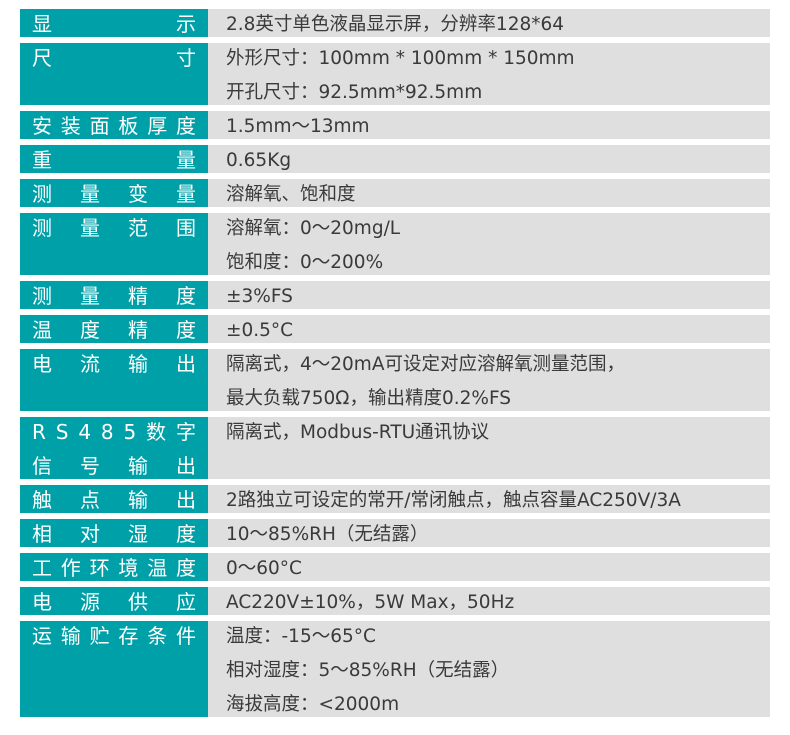 The height and width of the screenshot is (735, 790). I want to click on spec-label: 电源供应, so click(114, 601).